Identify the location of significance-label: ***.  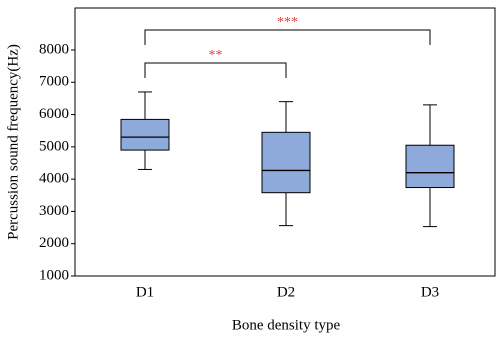
(287, 22).